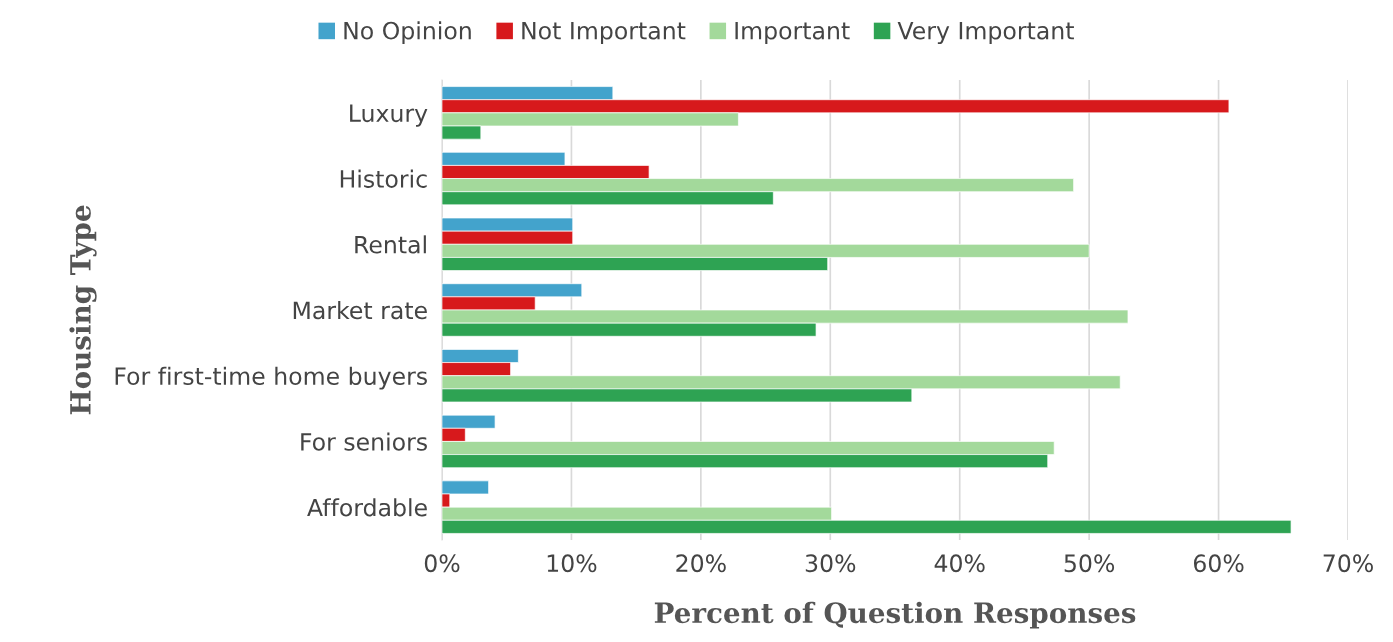  Describe the element at coordinates (985, 33) in the screenshot. I see `legend-label: Very Important` at that location.